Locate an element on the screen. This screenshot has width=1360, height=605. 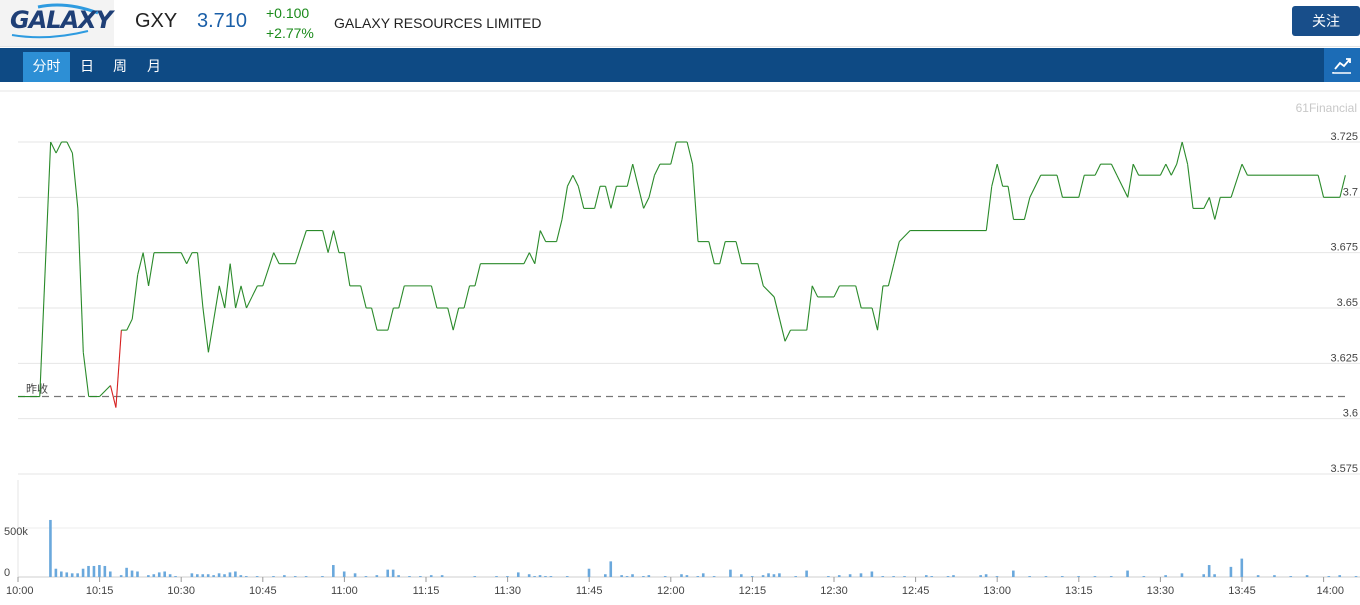
x-tick-label: 10:30 is located at coordinates (181, 591).